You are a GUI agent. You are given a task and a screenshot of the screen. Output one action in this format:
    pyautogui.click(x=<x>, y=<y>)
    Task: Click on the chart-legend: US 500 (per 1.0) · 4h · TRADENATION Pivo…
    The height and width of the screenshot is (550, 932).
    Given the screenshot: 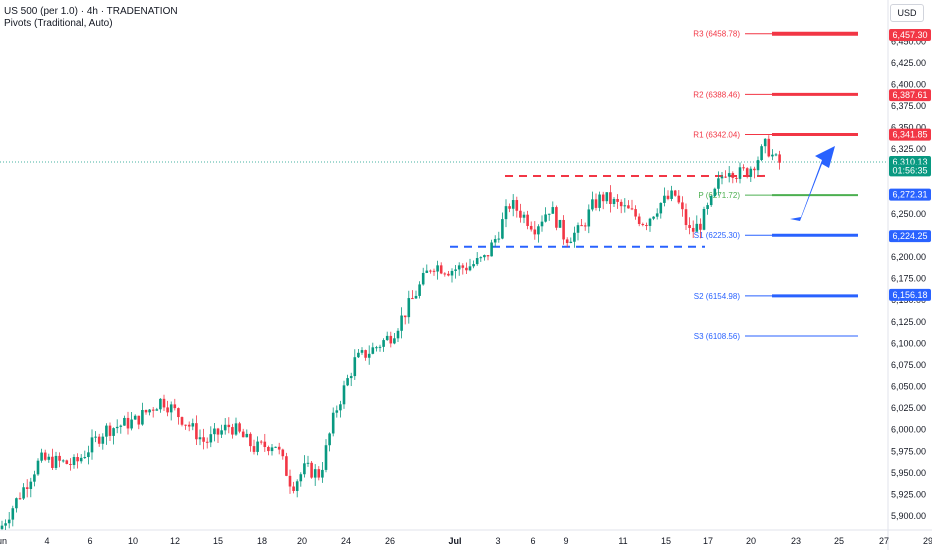 What is the action you would take?
    pyautogui.click(x=91, y=18)
    